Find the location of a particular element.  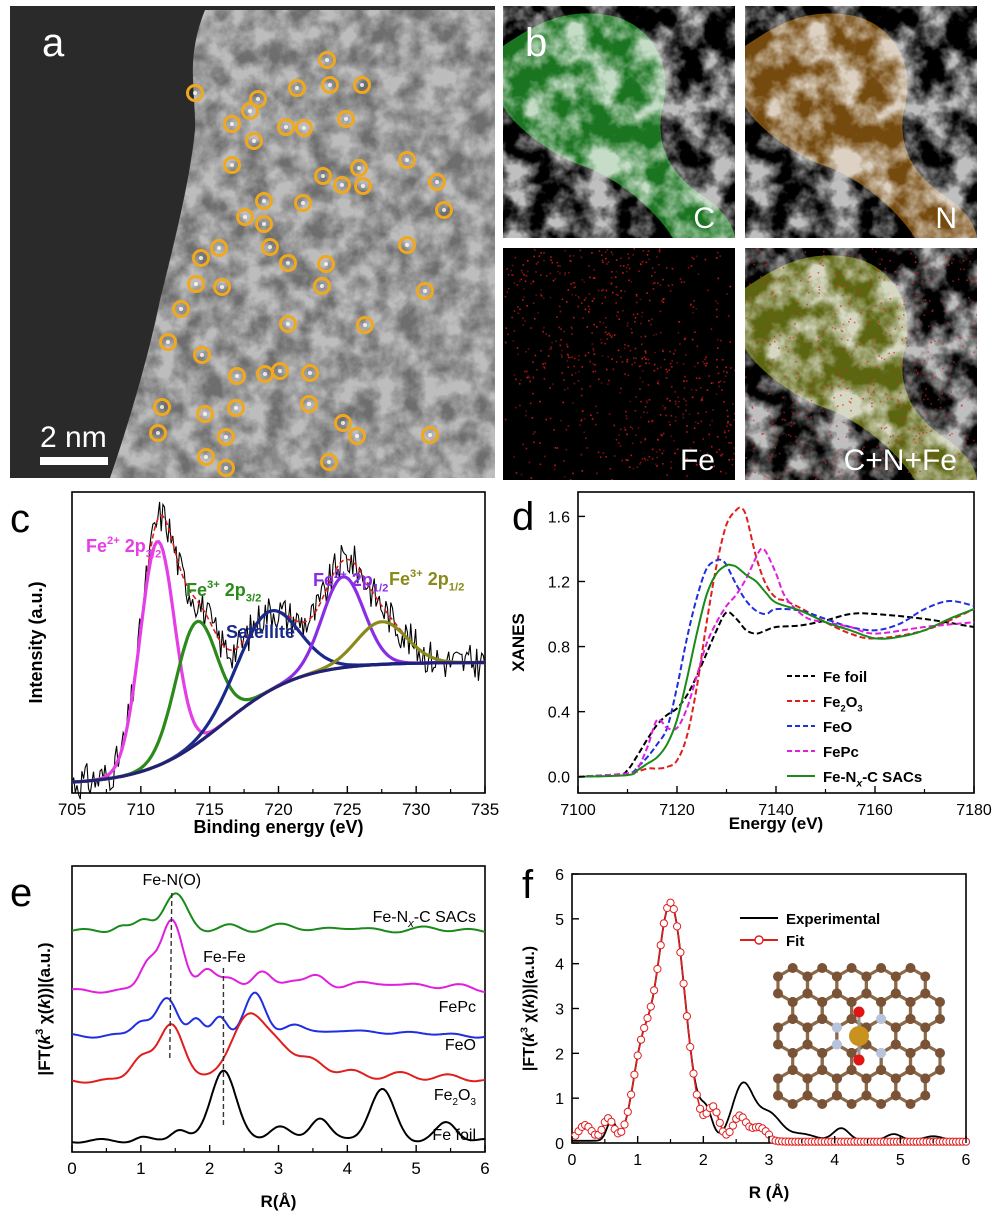

series-fe-nx-c-sacs is located at coordinates (278, 913).